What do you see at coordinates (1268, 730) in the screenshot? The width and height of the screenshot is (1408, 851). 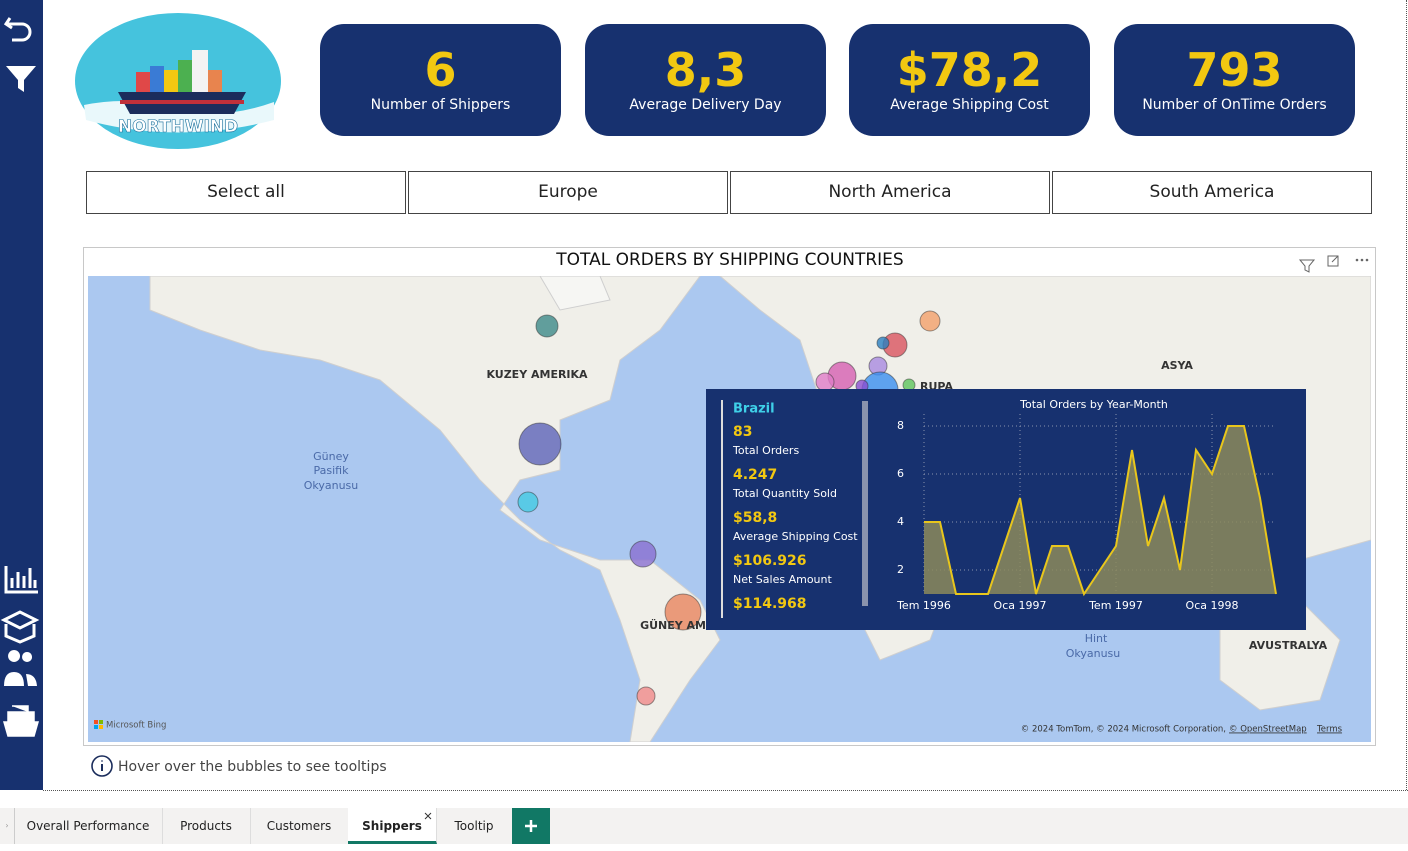 I see `osm-link: © OpenStreetMap` at bounding box center [1268, 730].